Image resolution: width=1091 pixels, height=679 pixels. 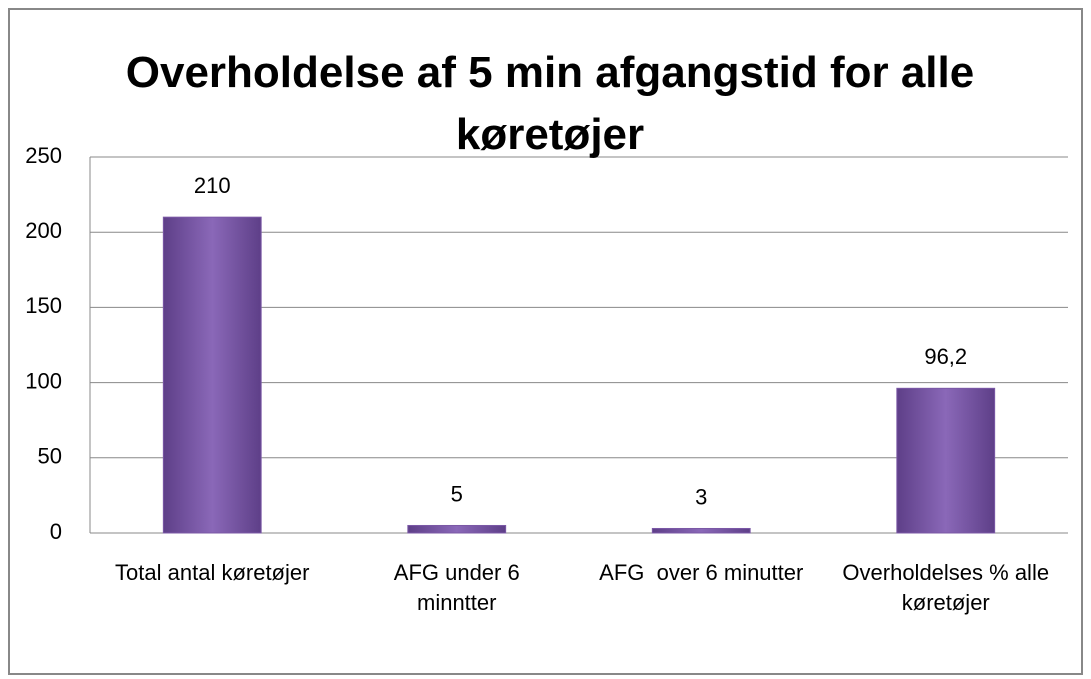 I want to click on y-tick-label: 250, so click(x=43, y=155).